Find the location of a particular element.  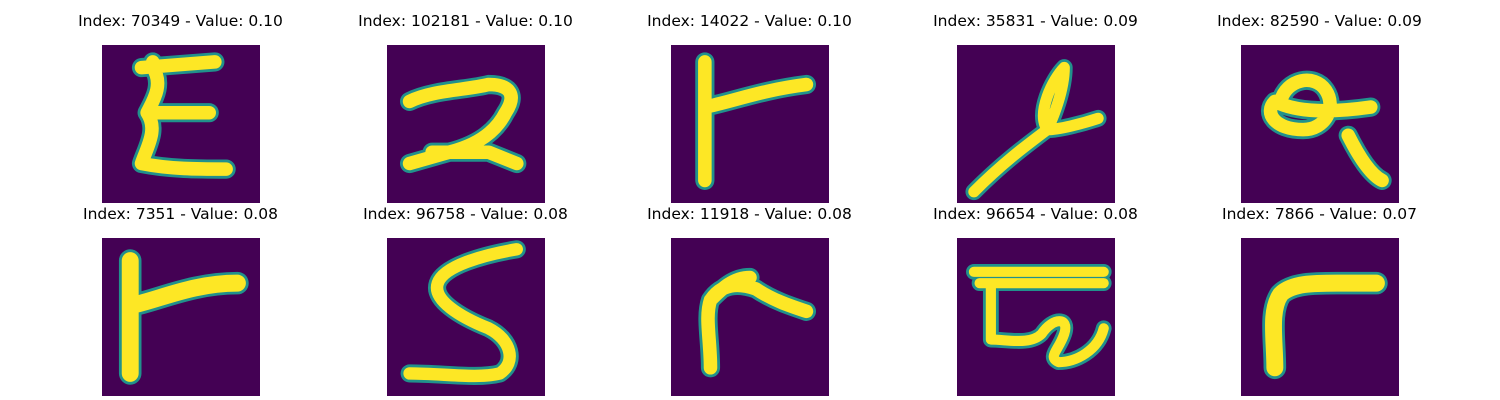

sample-tile-7351: Index: 7351 - Value: 0.08 is located at coordinates (180, 299).